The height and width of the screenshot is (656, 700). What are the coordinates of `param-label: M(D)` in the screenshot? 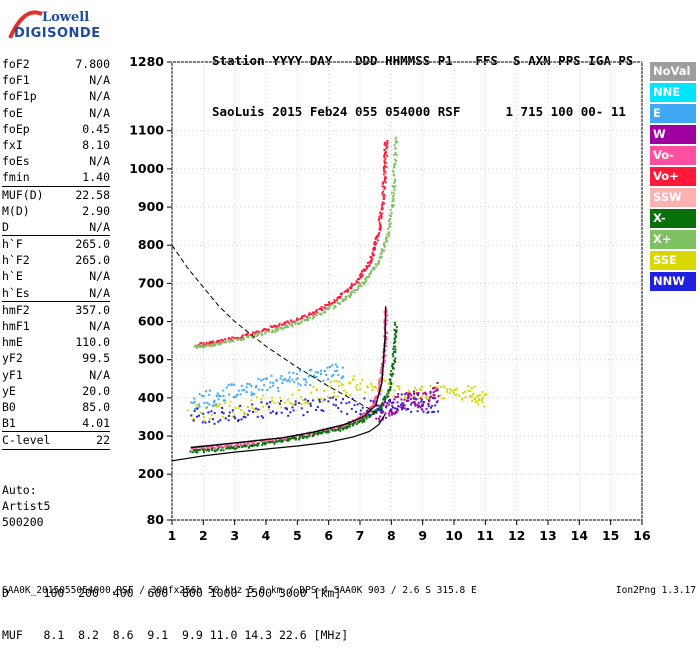 It's located at (16, 210).